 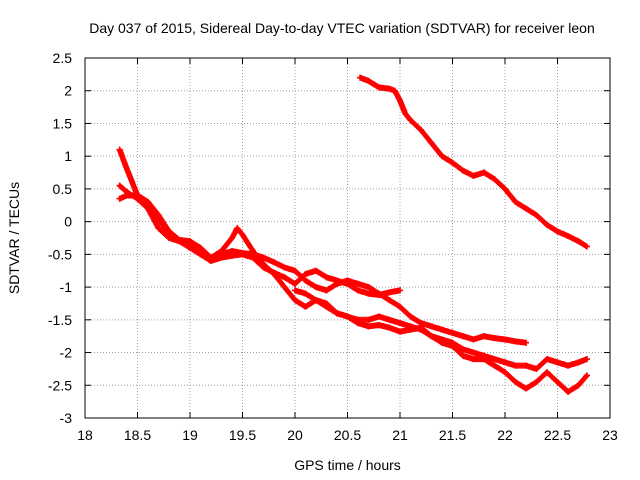 I want to click on x-tick-label: 20.5, so click(x=347, y=435).